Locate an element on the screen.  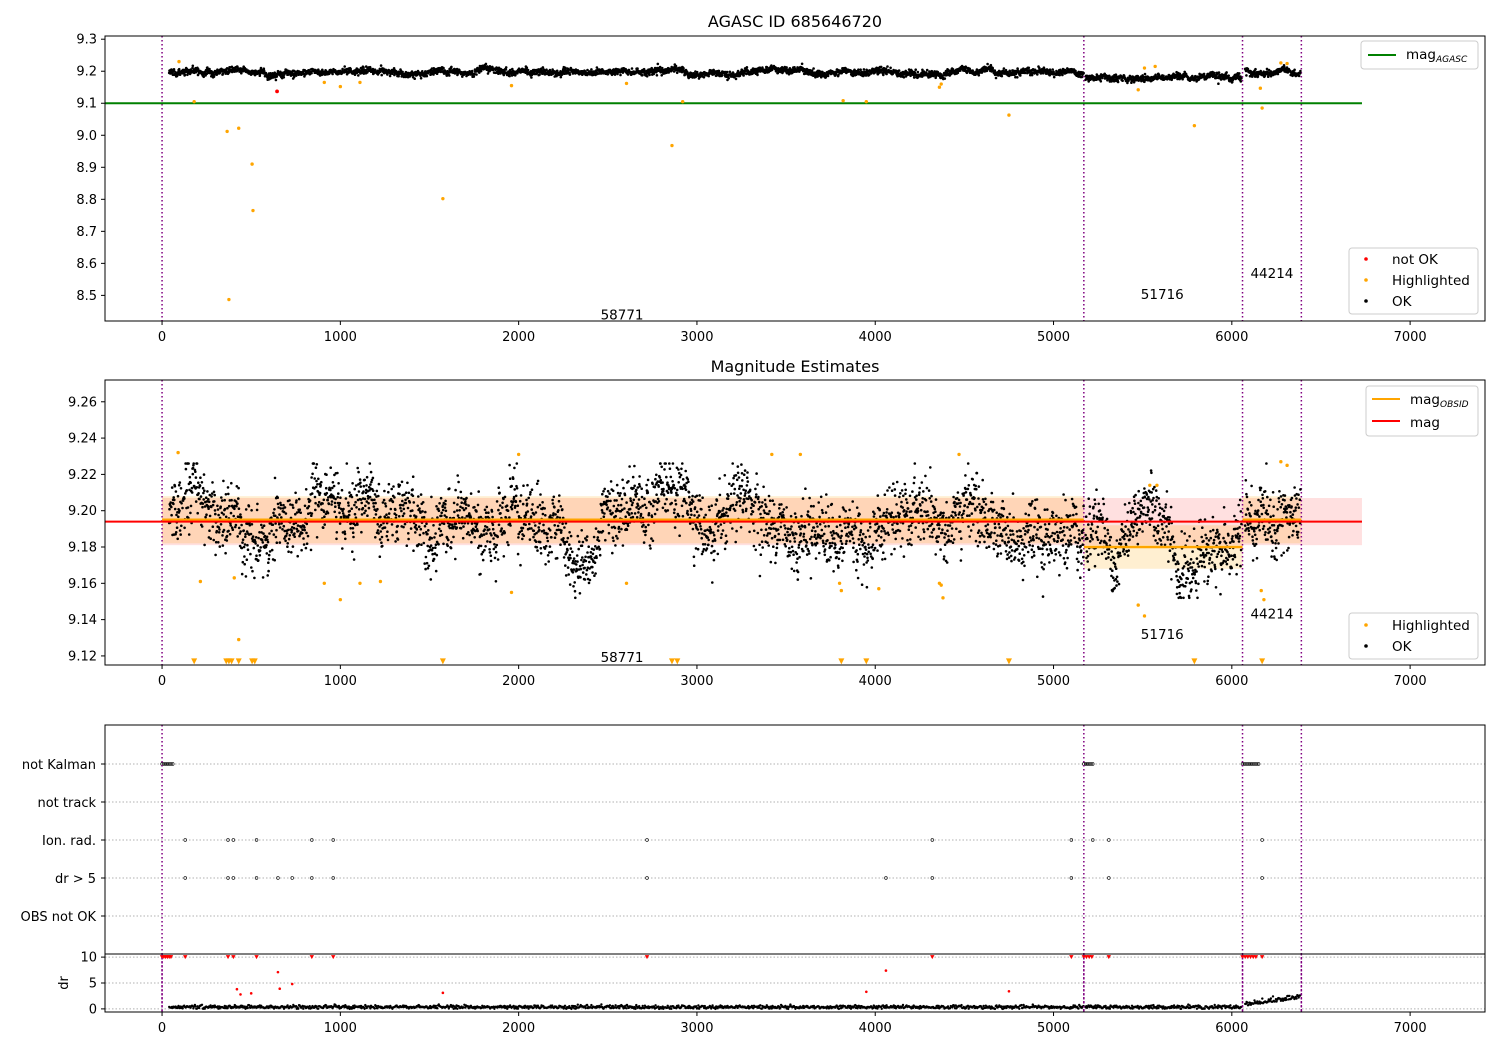
magest-xtick-label: 0 is located at coordinates (162, 681).